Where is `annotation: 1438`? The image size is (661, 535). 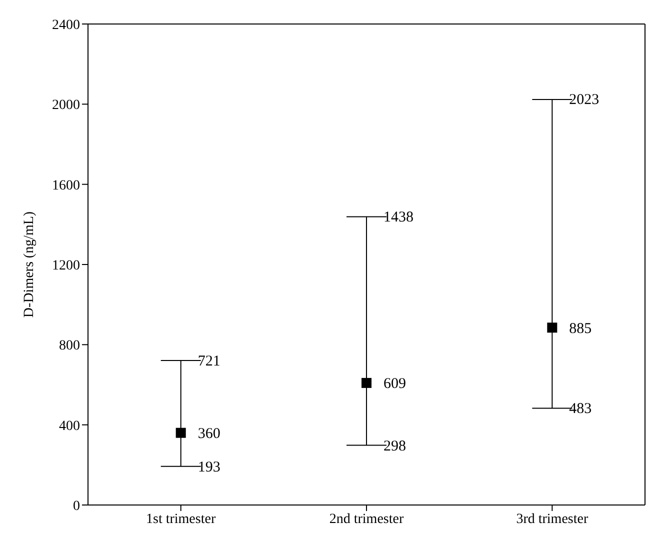 annotation: 1438 is located at coordinates (399, 217).